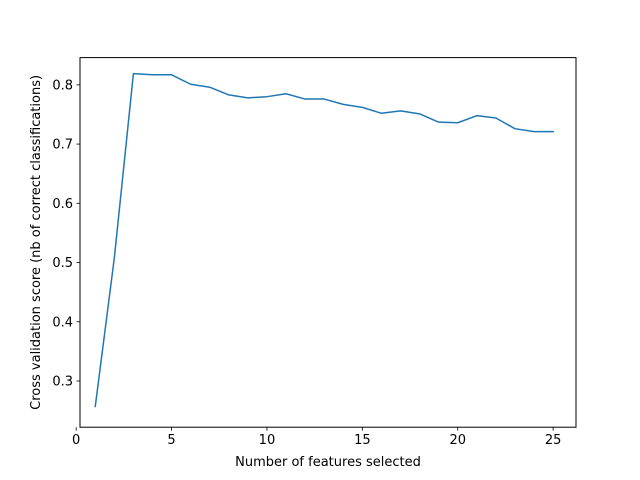 This screenshot has height=480, width=640. Describe the element at coordinates (553, 440) in the screenshot. I see `x-tick-label: 25` at that location.